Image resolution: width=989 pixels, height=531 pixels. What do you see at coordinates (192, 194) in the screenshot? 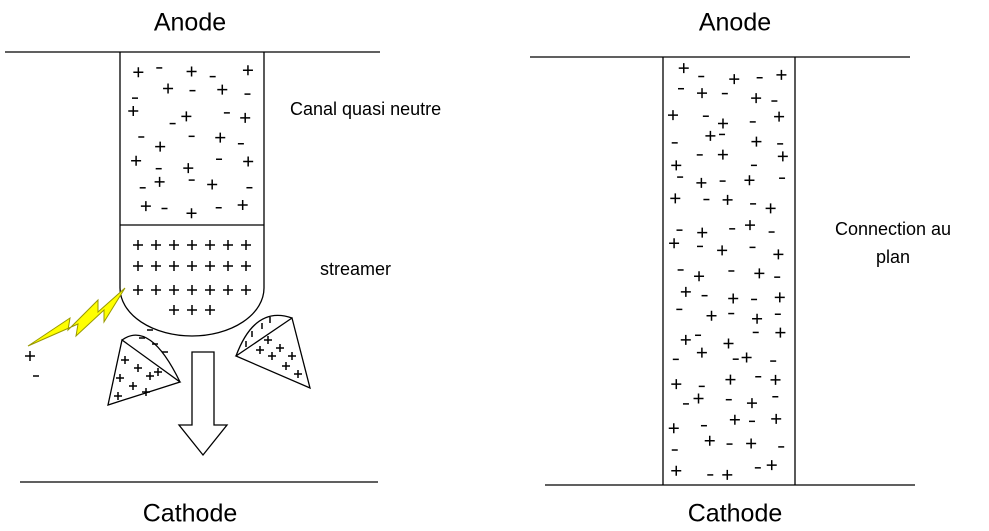
I see `channel-outline` at bounding box center [192, 194].